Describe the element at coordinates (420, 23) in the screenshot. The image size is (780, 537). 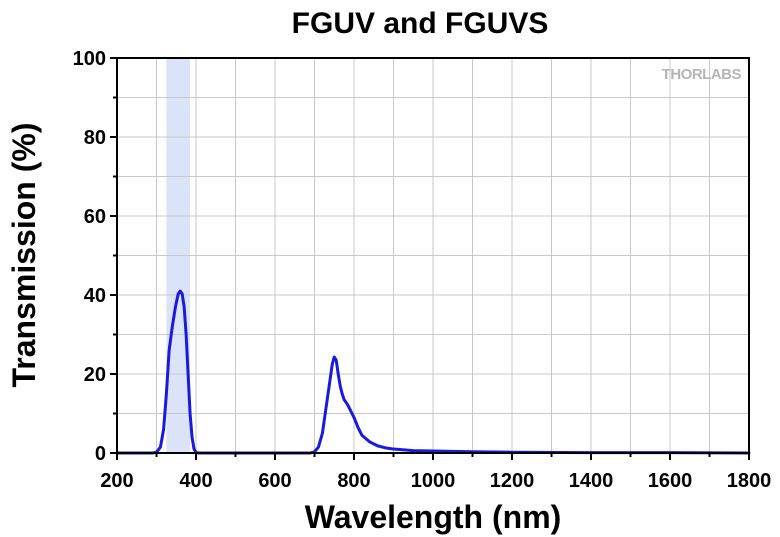
I see `chart-title: FGUV and FGUVS` at that location.